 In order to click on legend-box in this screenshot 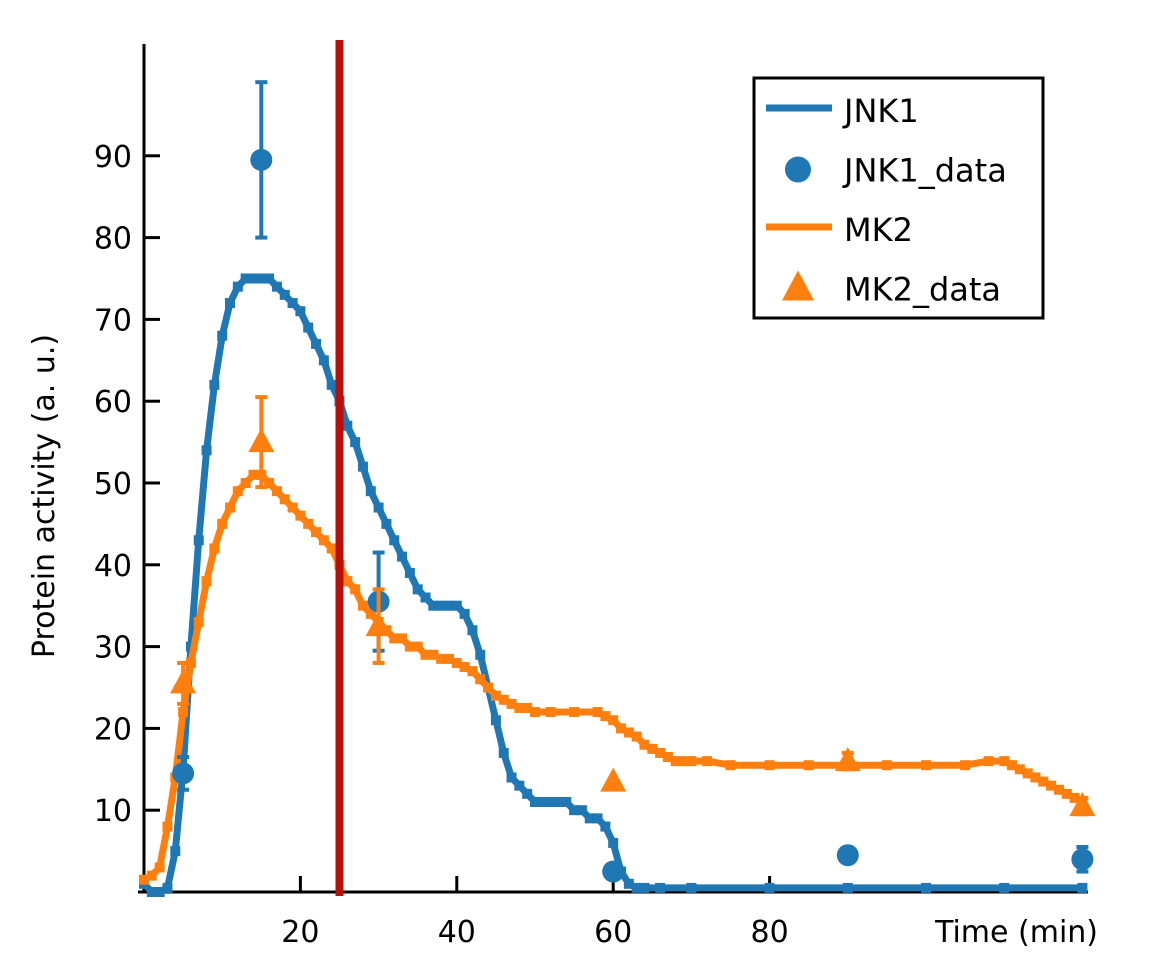, I will do `click(898, 198)`.